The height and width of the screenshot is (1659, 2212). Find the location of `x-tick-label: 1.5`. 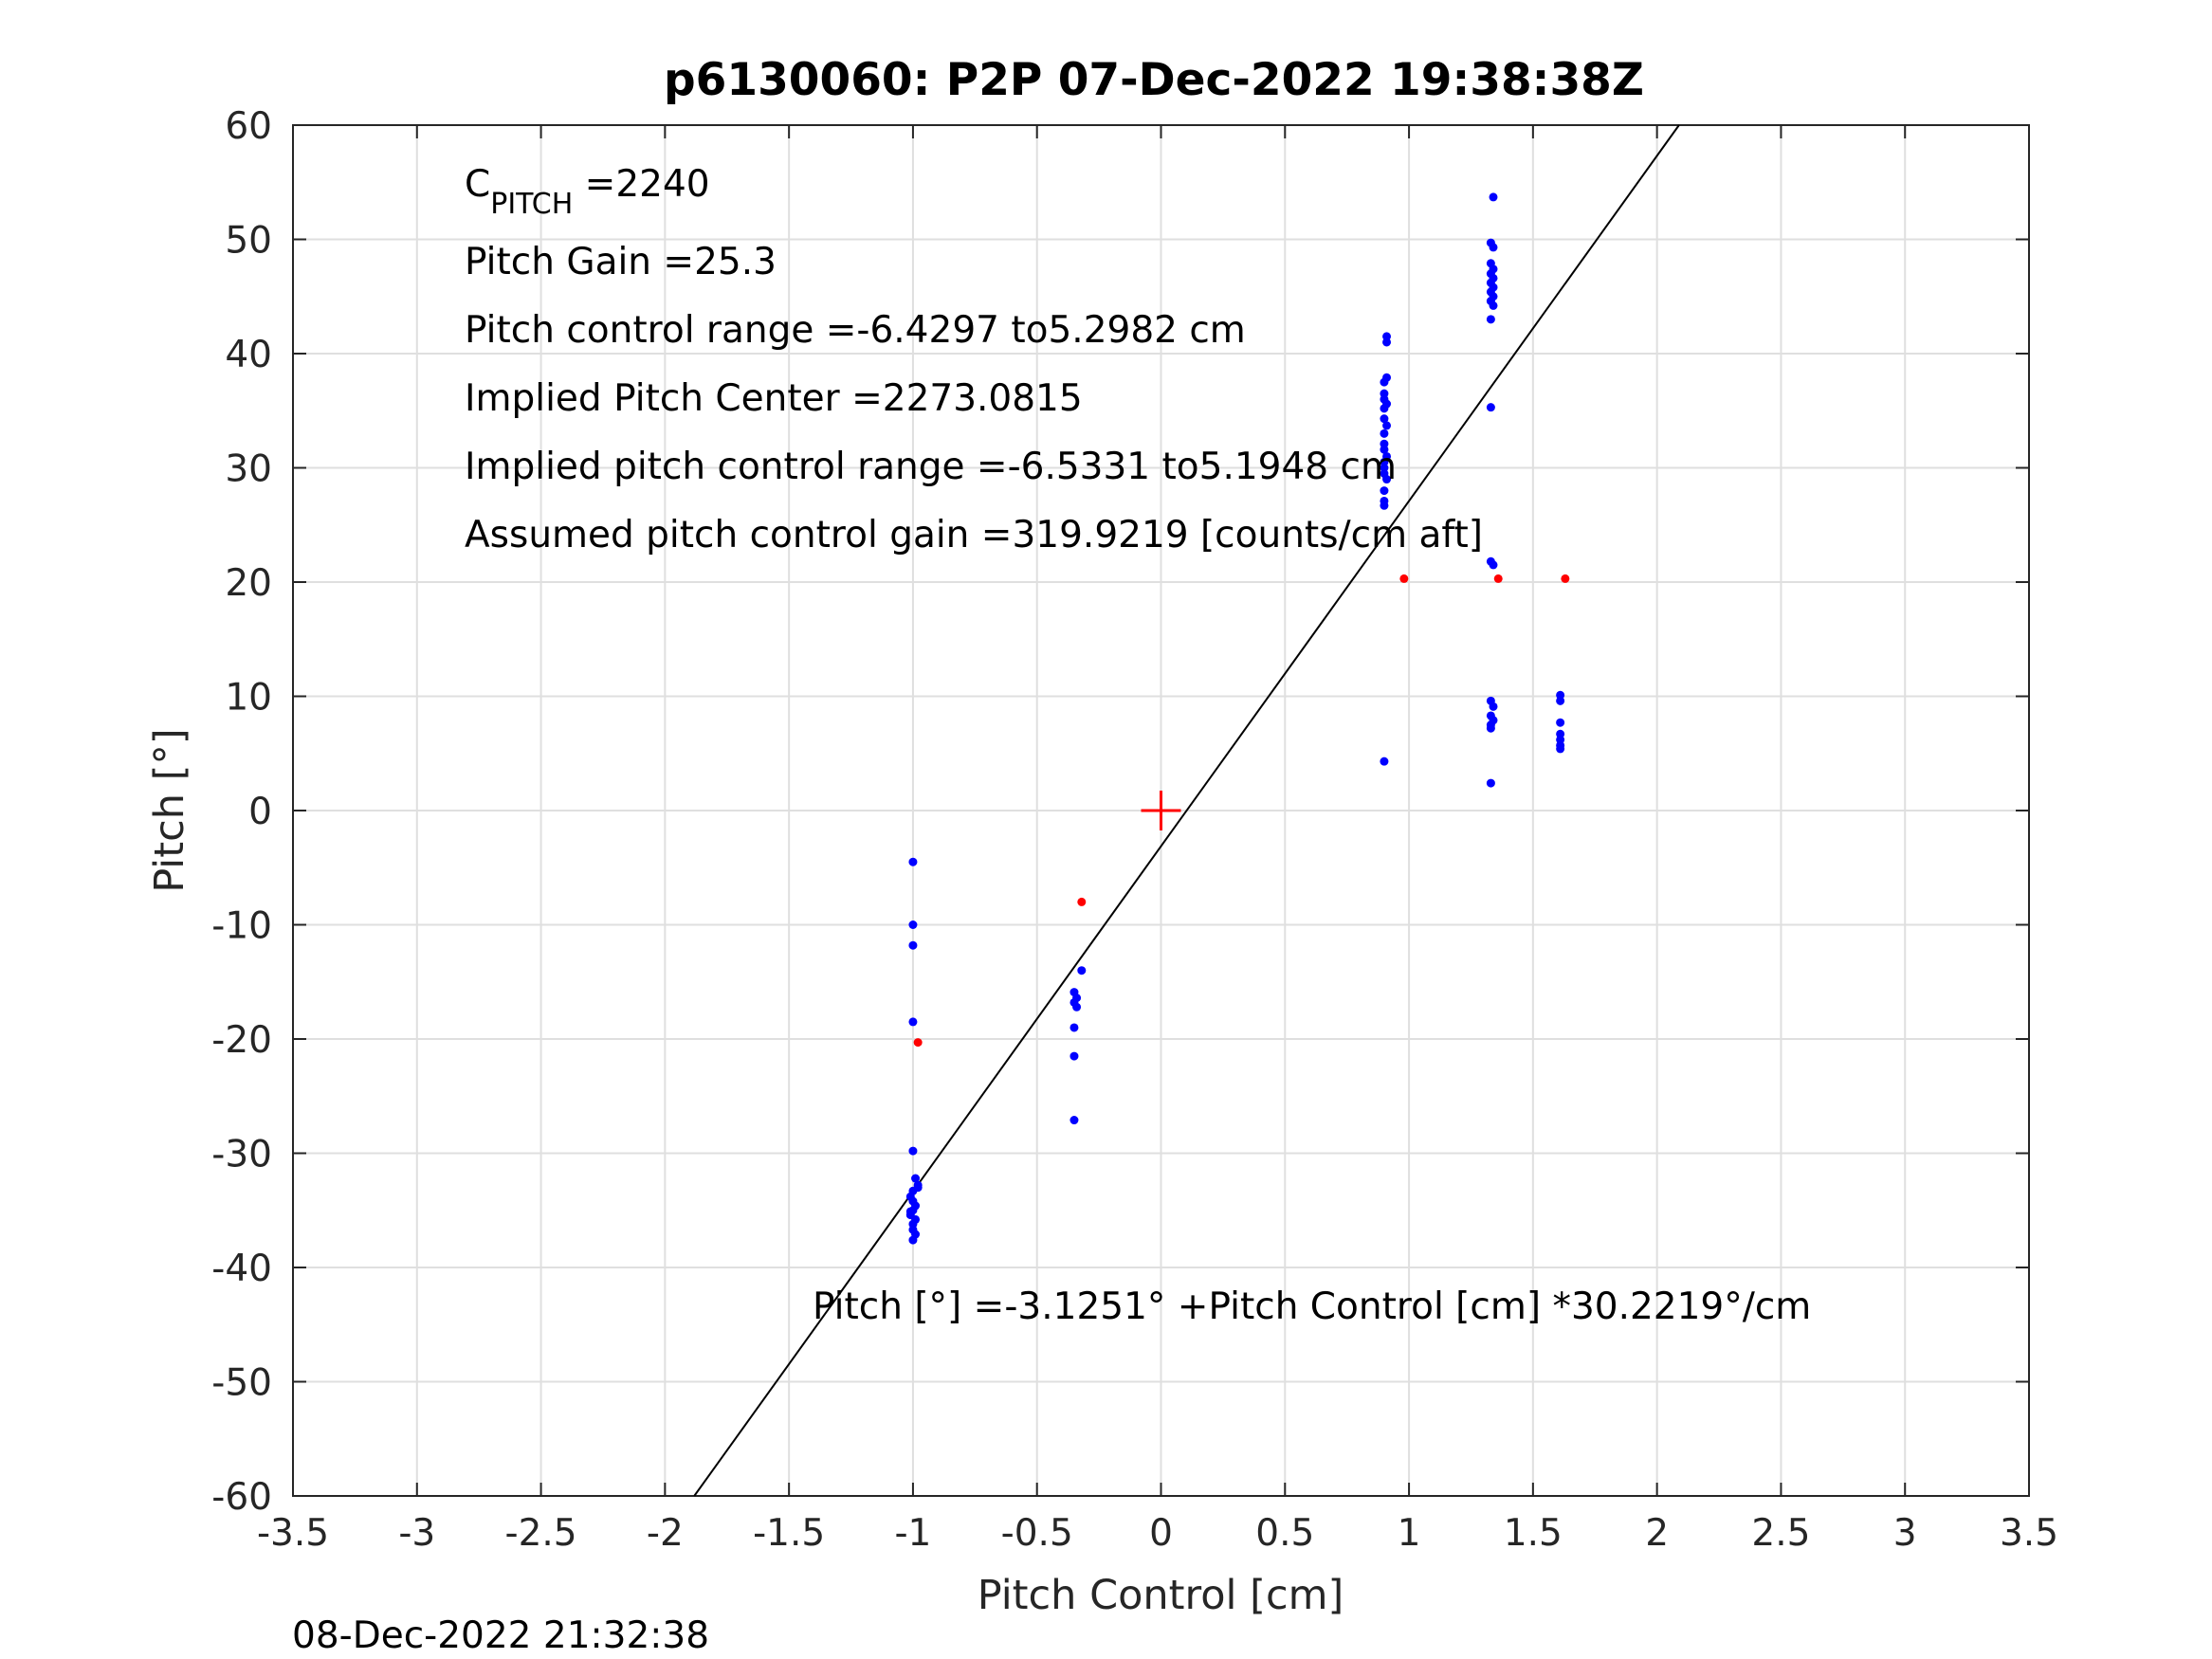

x-tick-label: 1.5 is located at coordinates (1533, 1533).